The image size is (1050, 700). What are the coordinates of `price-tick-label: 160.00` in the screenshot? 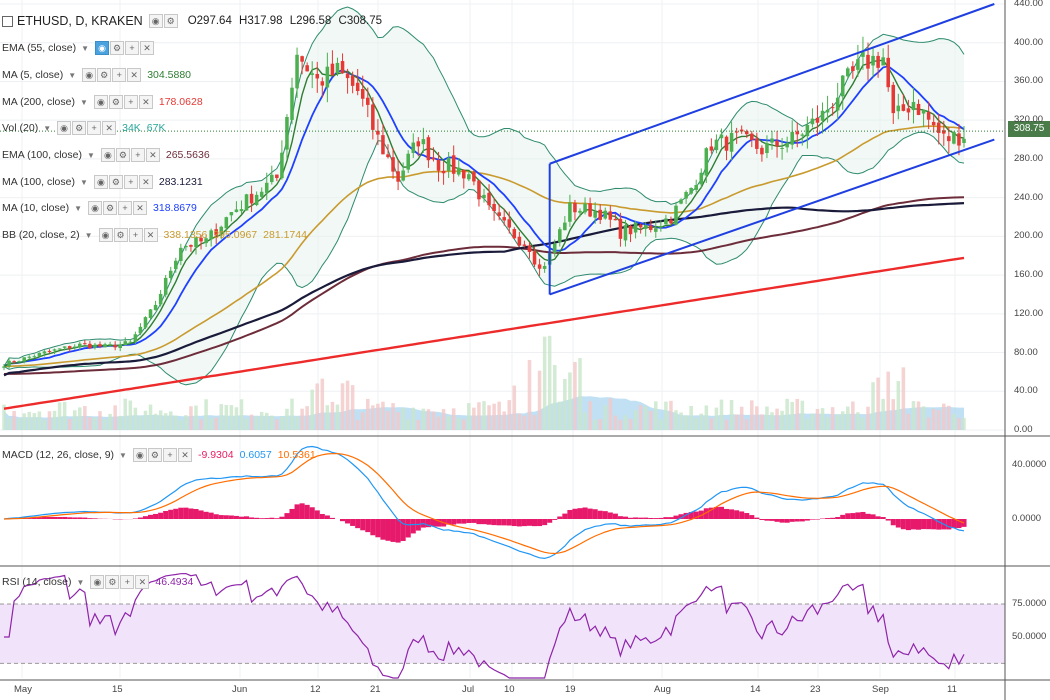 It's located at (1029, 275).